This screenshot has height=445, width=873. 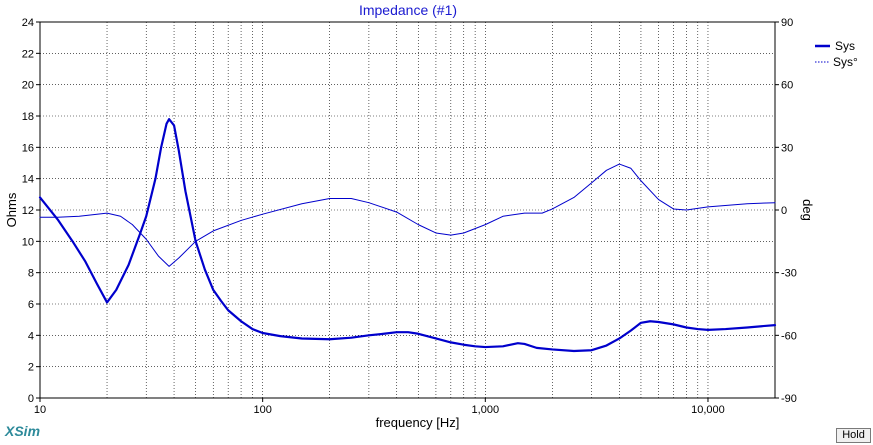 I want to click on chart-title: Impedance (#1), so click(x=408, y=10).